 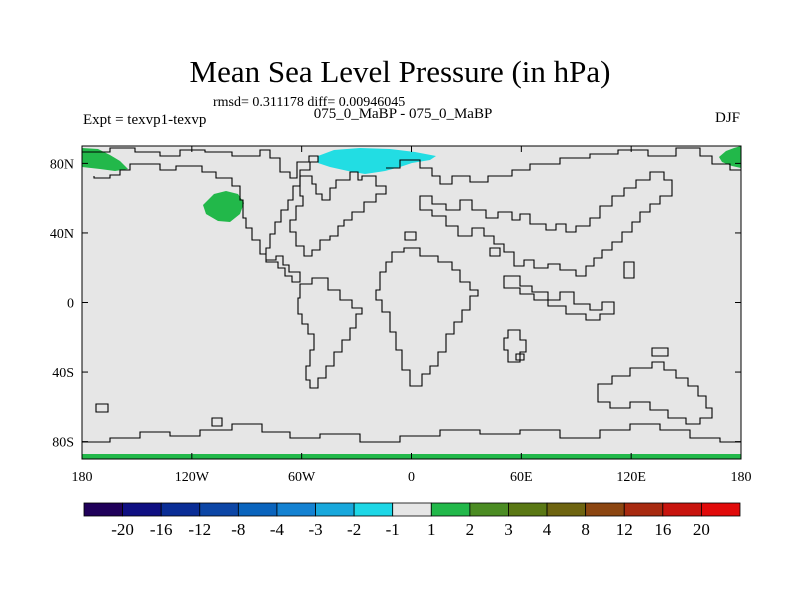 What do you see at coordinates (199, 529) in the screenshot?
I see `colorbar-label: -12` at bounding box center [199, 529].